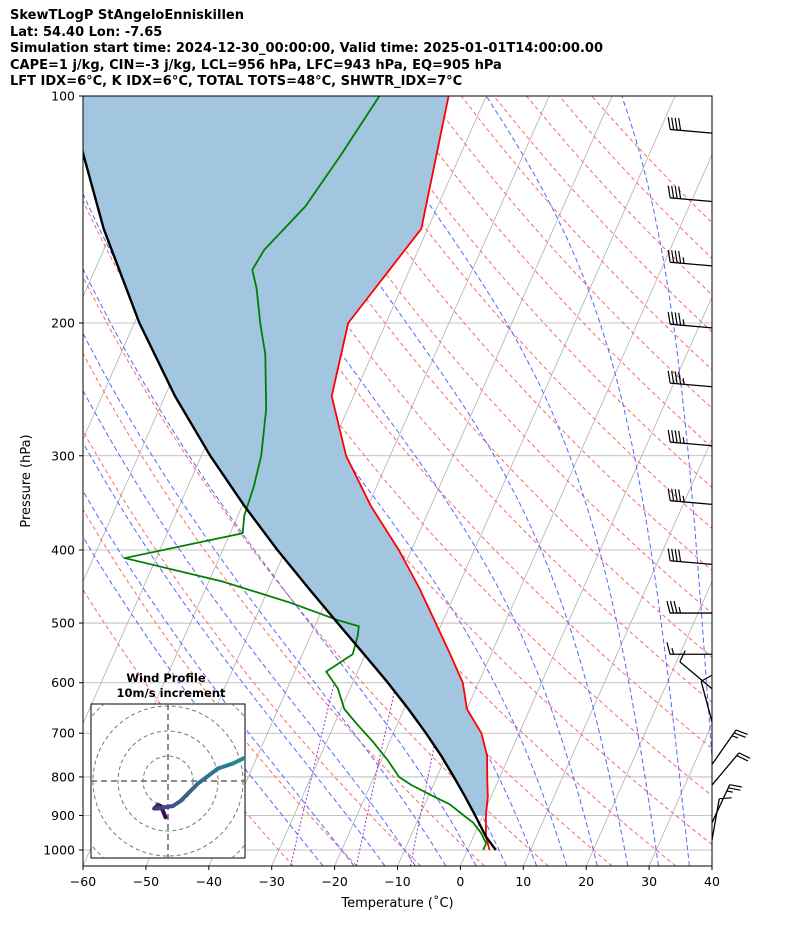 This screenshot has width=794, height=937. Describe the element at coordinates (86, 32) in the screenshot. I see `title-line-location: Lat: 54.40 Lon: -7.65` at that location.